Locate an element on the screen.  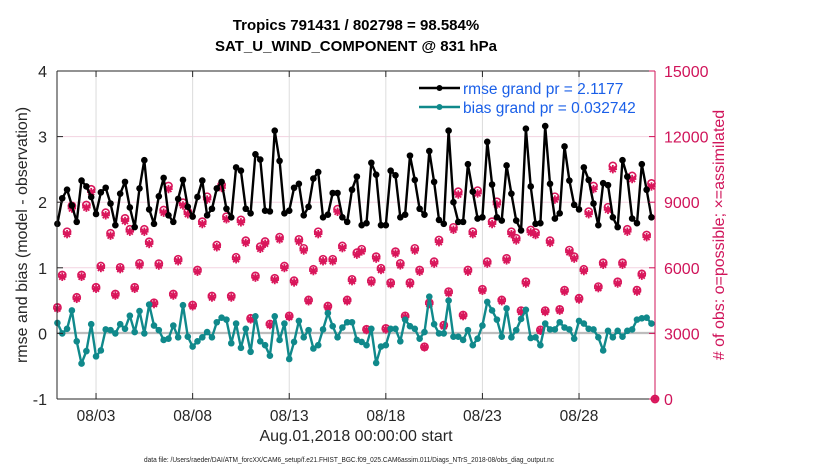
y-axis-label-right: # of obs: o=possible; ×=assimilated is located at coordinates (719, 235).